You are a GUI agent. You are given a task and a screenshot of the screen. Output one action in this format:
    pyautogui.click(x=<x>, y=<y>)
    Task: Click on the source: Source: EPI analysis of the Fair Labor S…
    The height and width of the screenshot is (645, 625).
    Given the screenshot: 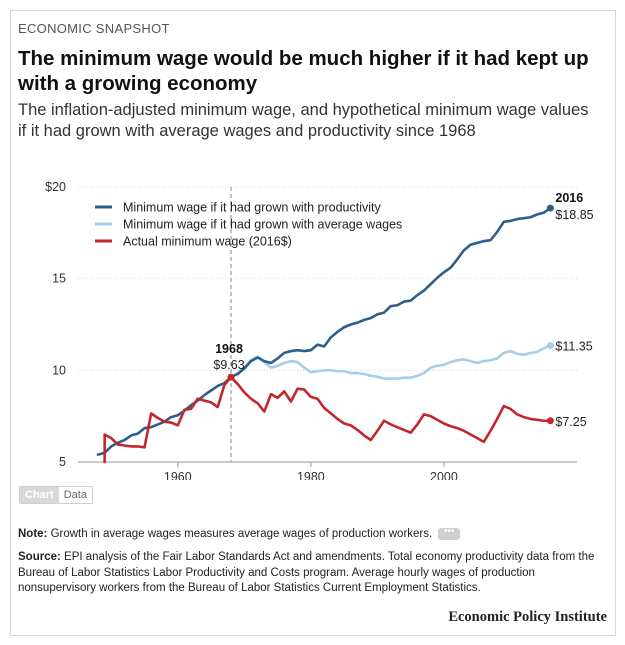 What is the action you would take?
    pyautogui.click(x=313, y=573)
    